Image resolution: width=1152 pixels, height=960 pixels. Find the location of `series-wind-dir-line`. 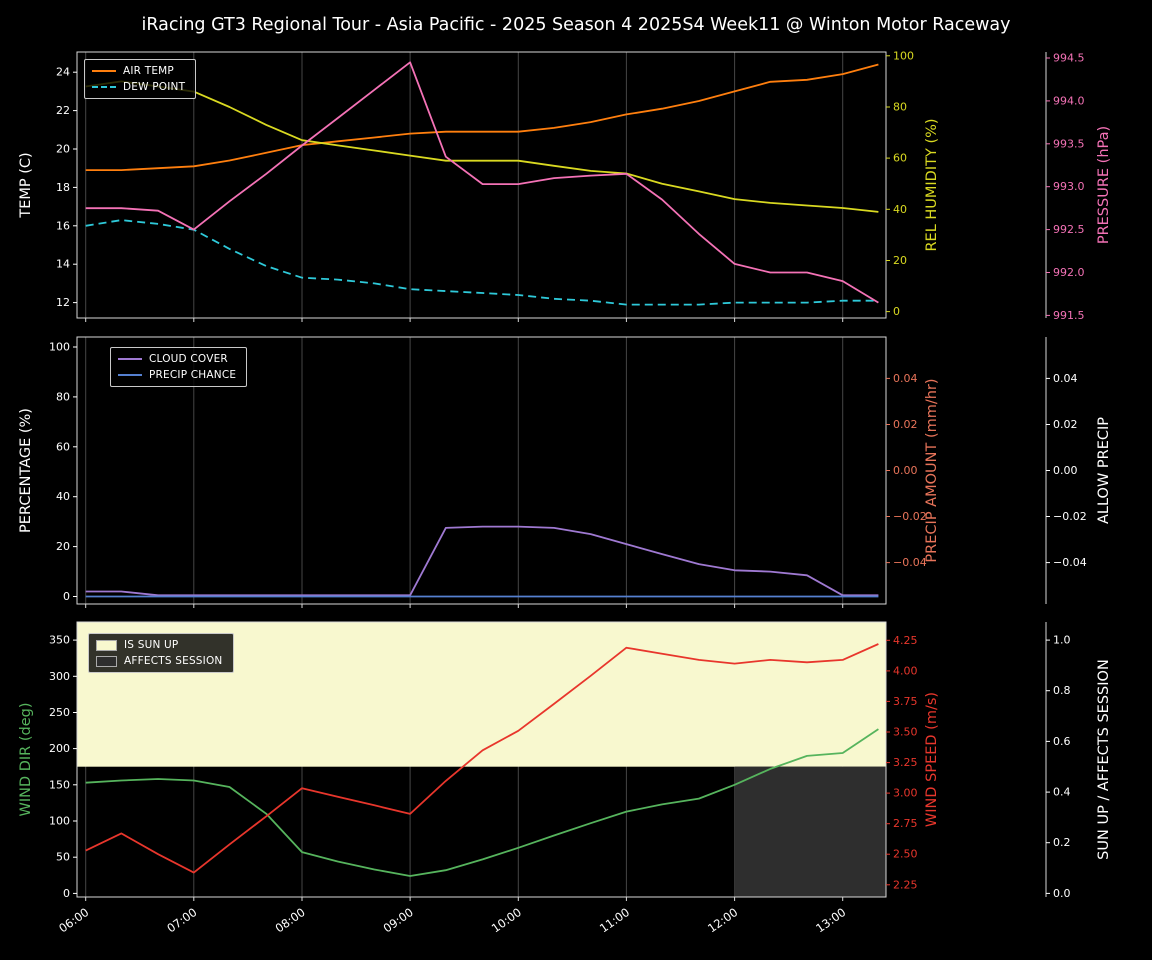

series-wind-dir-line is located at coordinates (482, 802).